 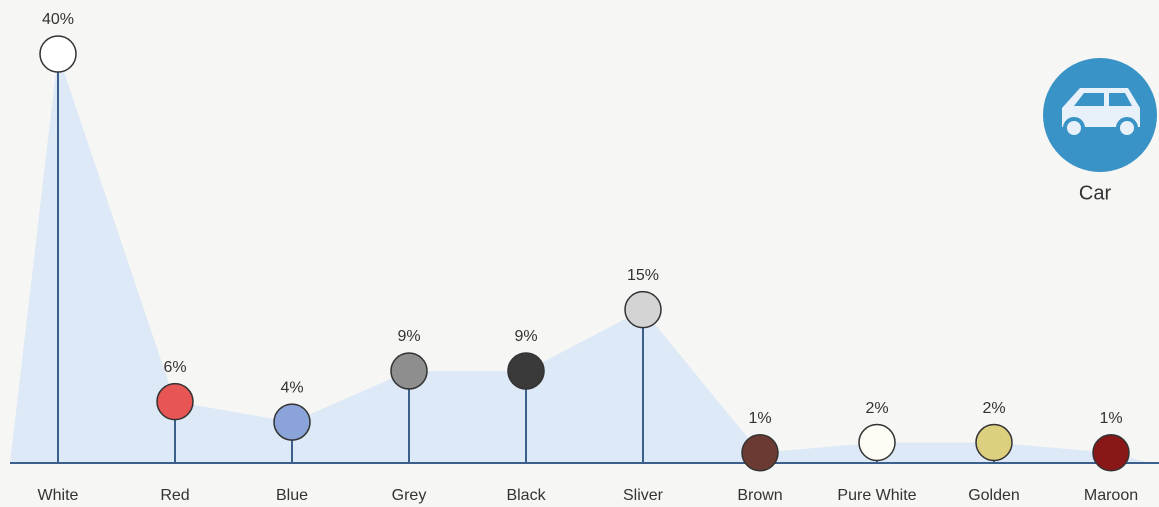 What do you see at coordinates (876, 495) in the screenshot?
I see `x-tick-label: Pure White` at bounding box center [876, 495].